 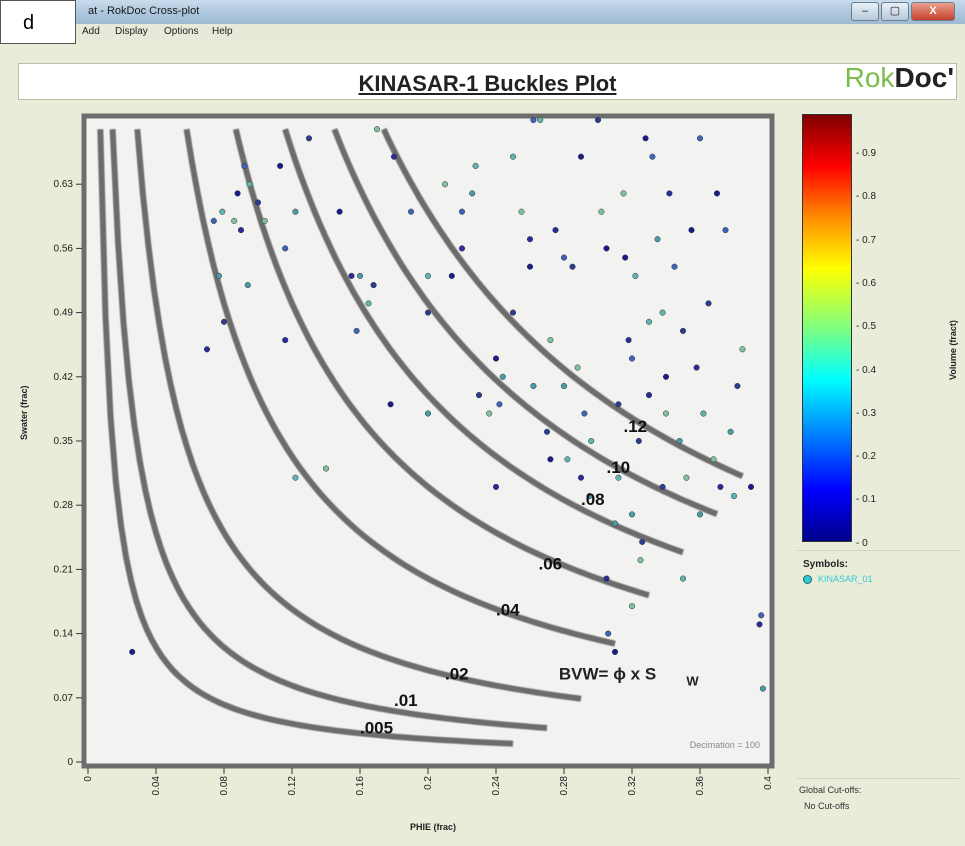 What do you see at coordinates (564, 786) in the screenshot?
I see `x-tick-label: 0.28` at bounding box center [564, 786].